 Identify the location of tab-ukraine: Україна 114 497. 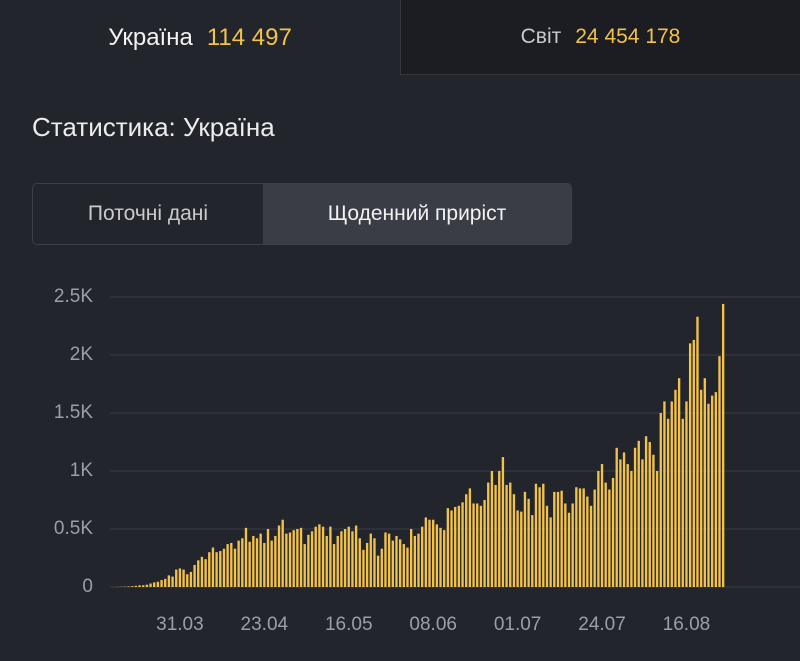
(200, 37).